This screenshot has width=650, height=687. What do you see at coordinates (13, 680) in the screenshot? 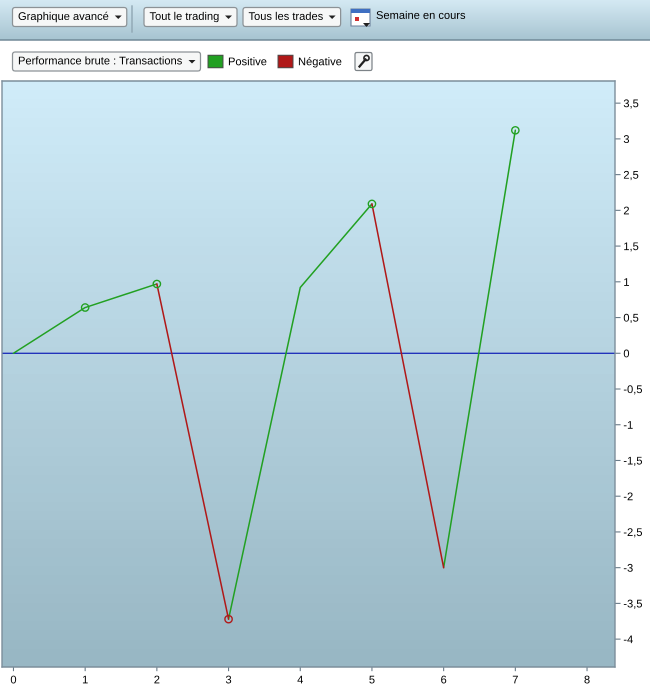
I see `x-tick-label: 0` at bounding box center [13, 680].